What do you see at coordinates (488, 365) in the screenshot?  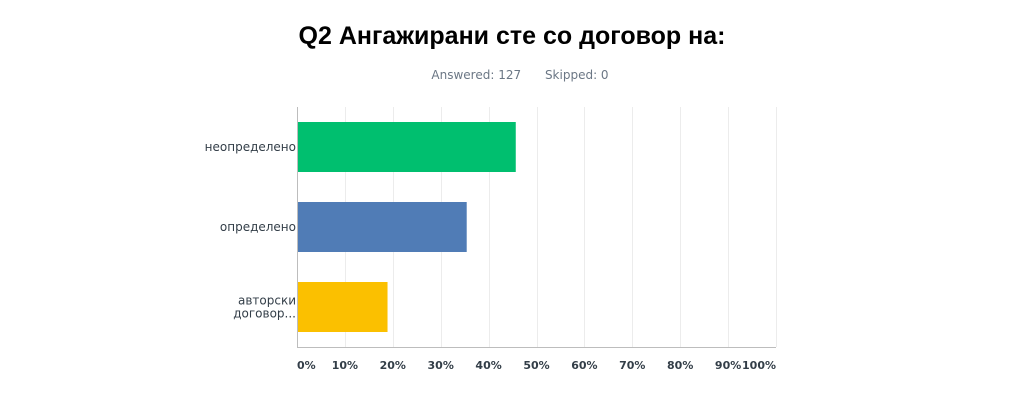 I see `x-tick-label: 40%` at bounding box center [488, 365].